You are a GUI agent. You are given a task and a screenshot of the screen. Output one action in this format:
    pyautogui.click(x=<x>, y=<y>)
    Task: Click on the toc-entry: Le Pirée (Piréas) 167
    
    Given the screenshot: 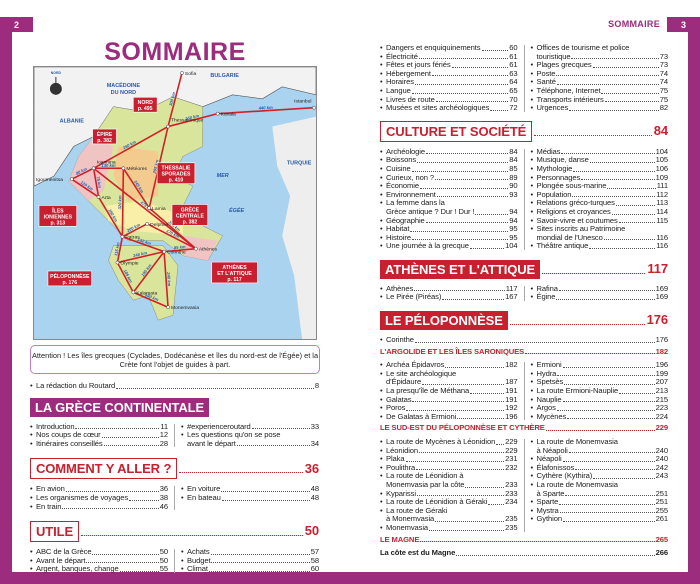 What is the action you would take?
    pyautogui.click(x=449, y=297)
    